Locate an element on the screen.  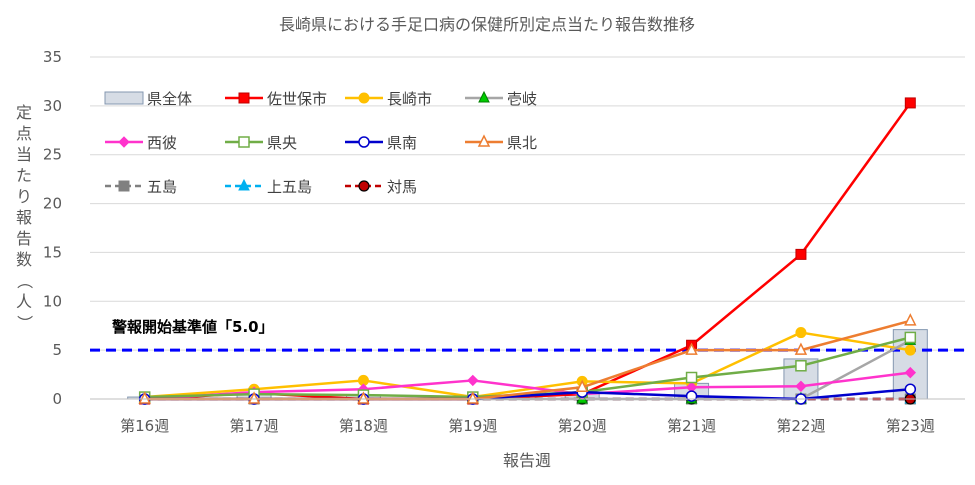
x-tick-label: 第17週 is located at coordinates (254, 426).